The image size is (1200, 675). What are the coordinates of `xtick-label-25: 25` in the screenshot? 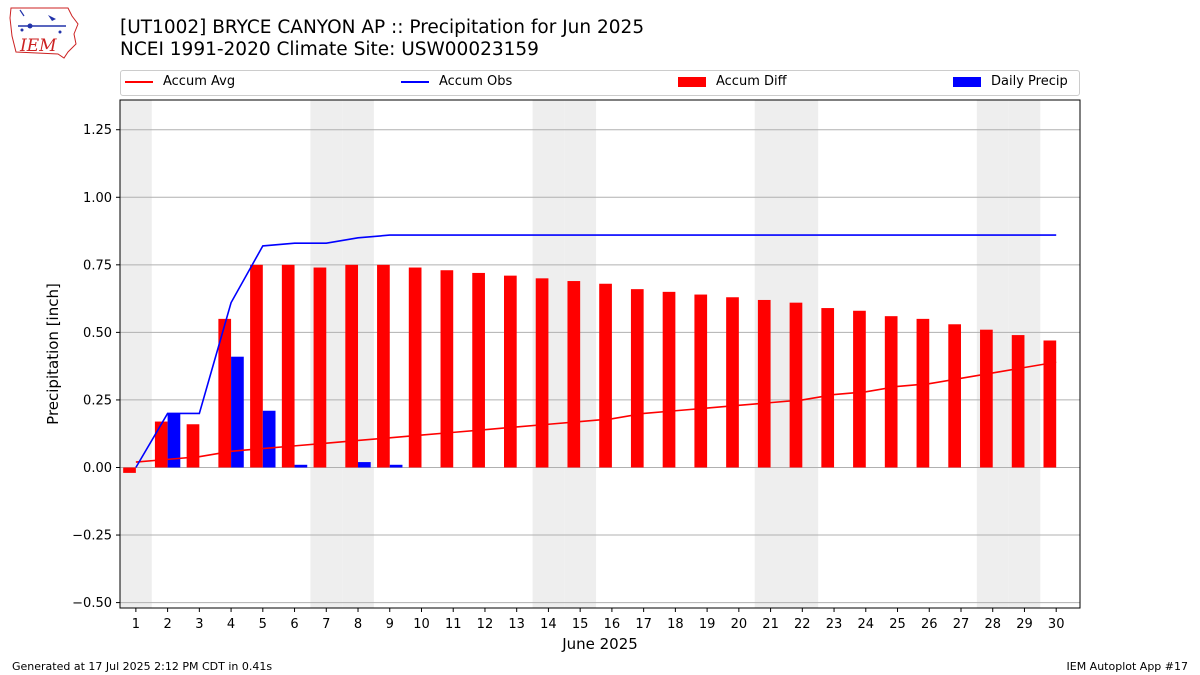 It's located at (897, 624).